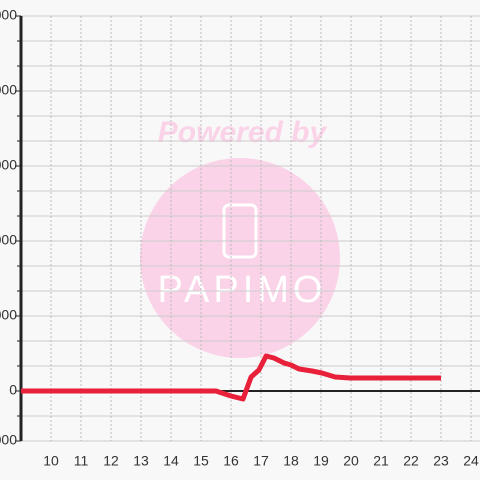 The height and width of the screenshot is (480, 480). I want to click on x-tick-label: 13, so click(141, 461).